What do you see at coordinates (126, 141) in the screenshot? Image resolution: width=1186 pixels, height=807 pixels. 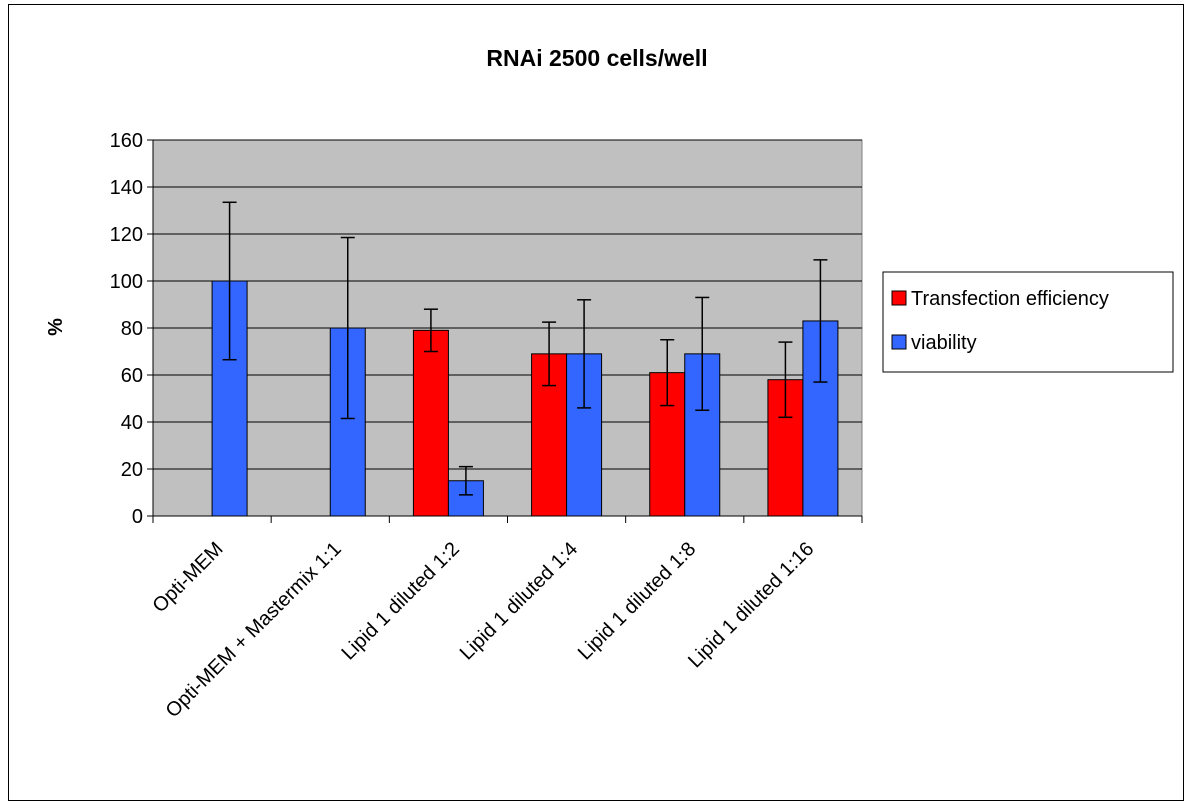 I see `y-tick-label: 160` at bounding box center [126, 141].